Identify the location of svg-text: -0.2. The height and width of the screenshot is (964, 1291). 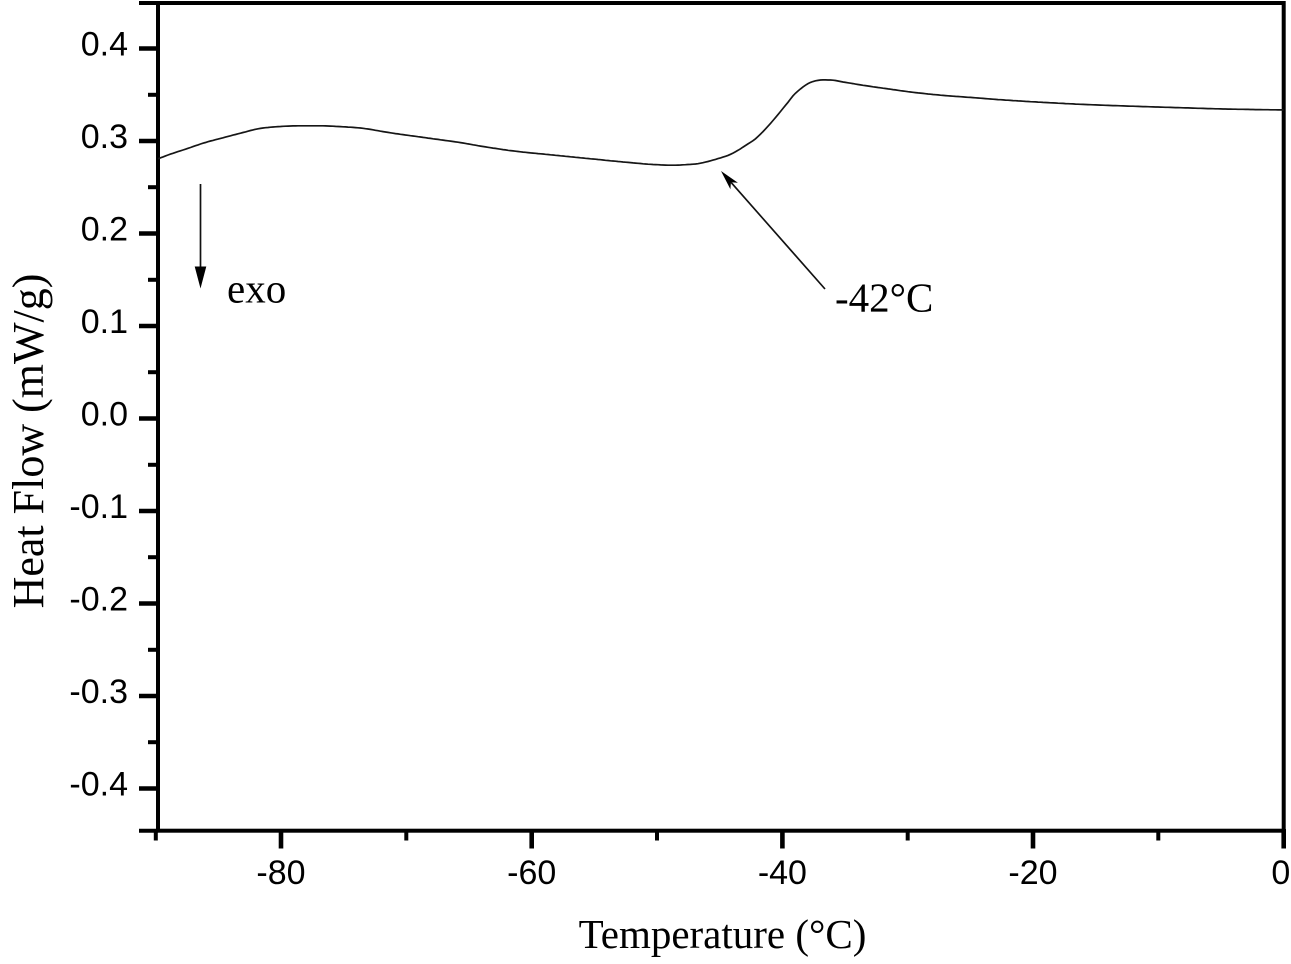
(98, 599).